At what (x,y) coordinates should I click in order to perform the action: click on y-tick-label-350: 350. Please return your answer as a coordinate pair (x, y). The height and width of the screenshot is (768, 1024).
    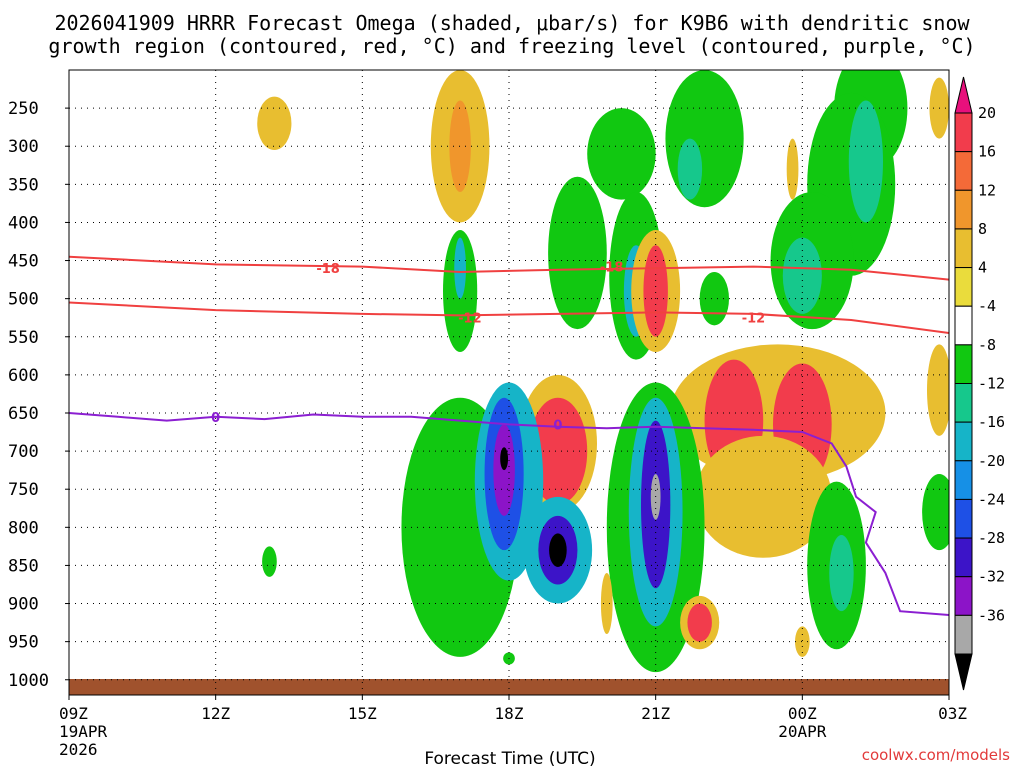
    Looking at the image, I should click on (23, 185).